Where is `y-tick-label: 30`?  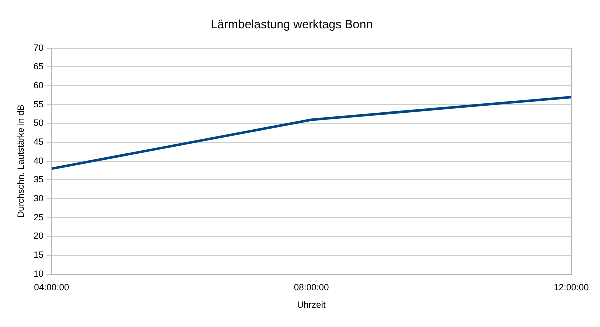
y-tick-label: 30 is located at coordinates (39, 199).